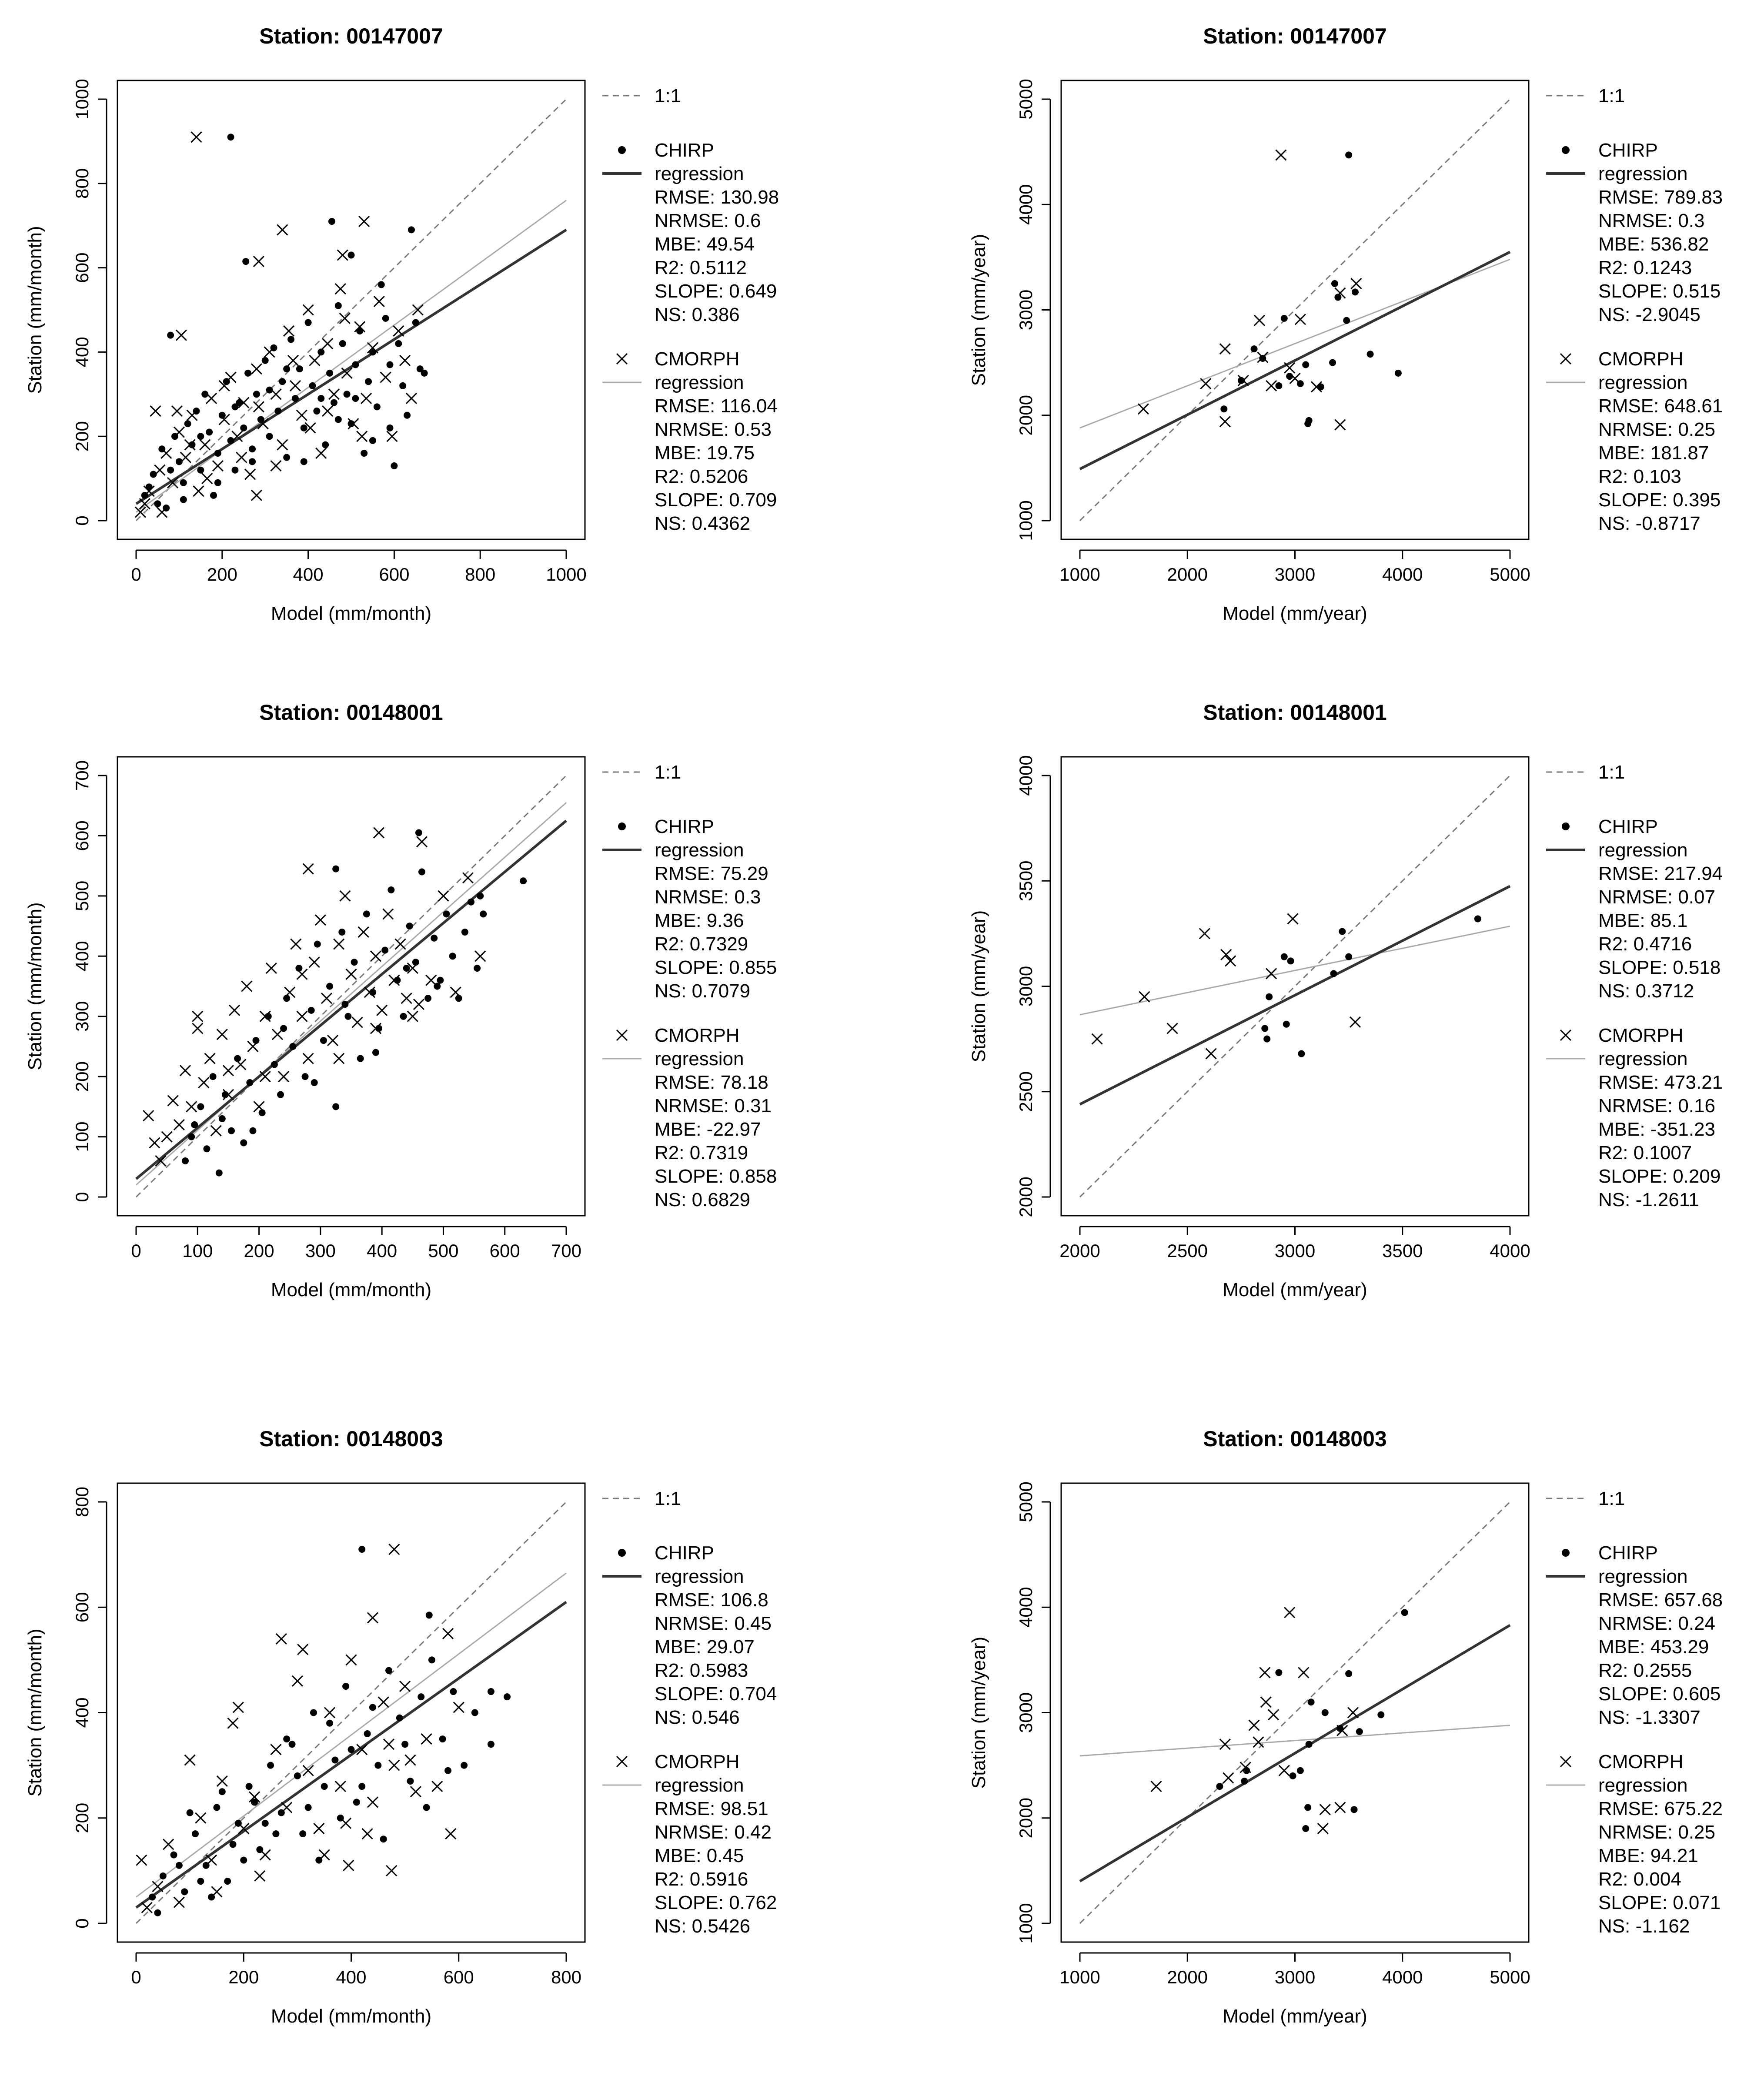  Describe the element at coordinates (82, 352) in the screenshot. I see `y-tick-label: 400` at that location.